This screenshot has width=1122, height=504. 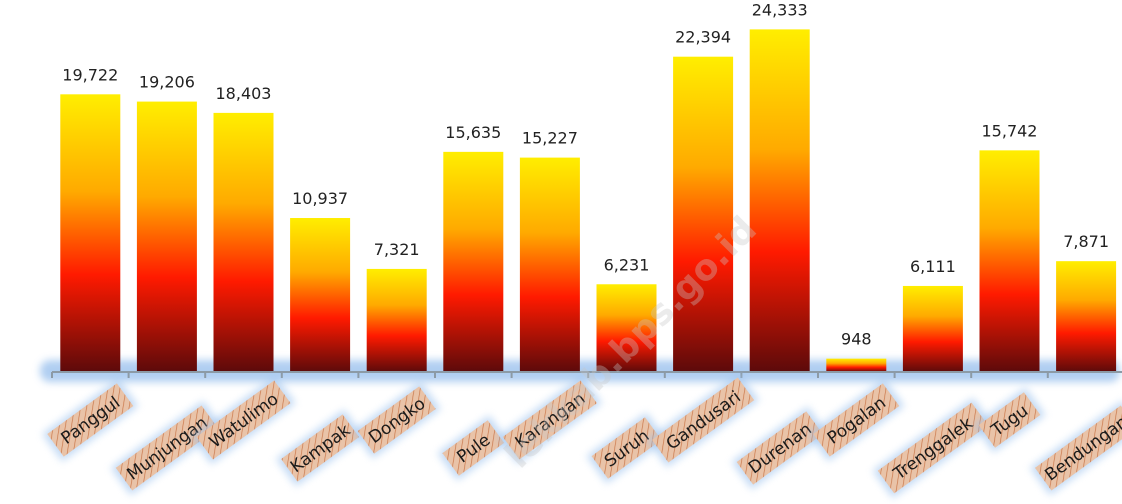 What do you see at coordinates (1086, 241) in the screenshot?
I see `value-label: 7,871` at bounding box center [1086, 241].